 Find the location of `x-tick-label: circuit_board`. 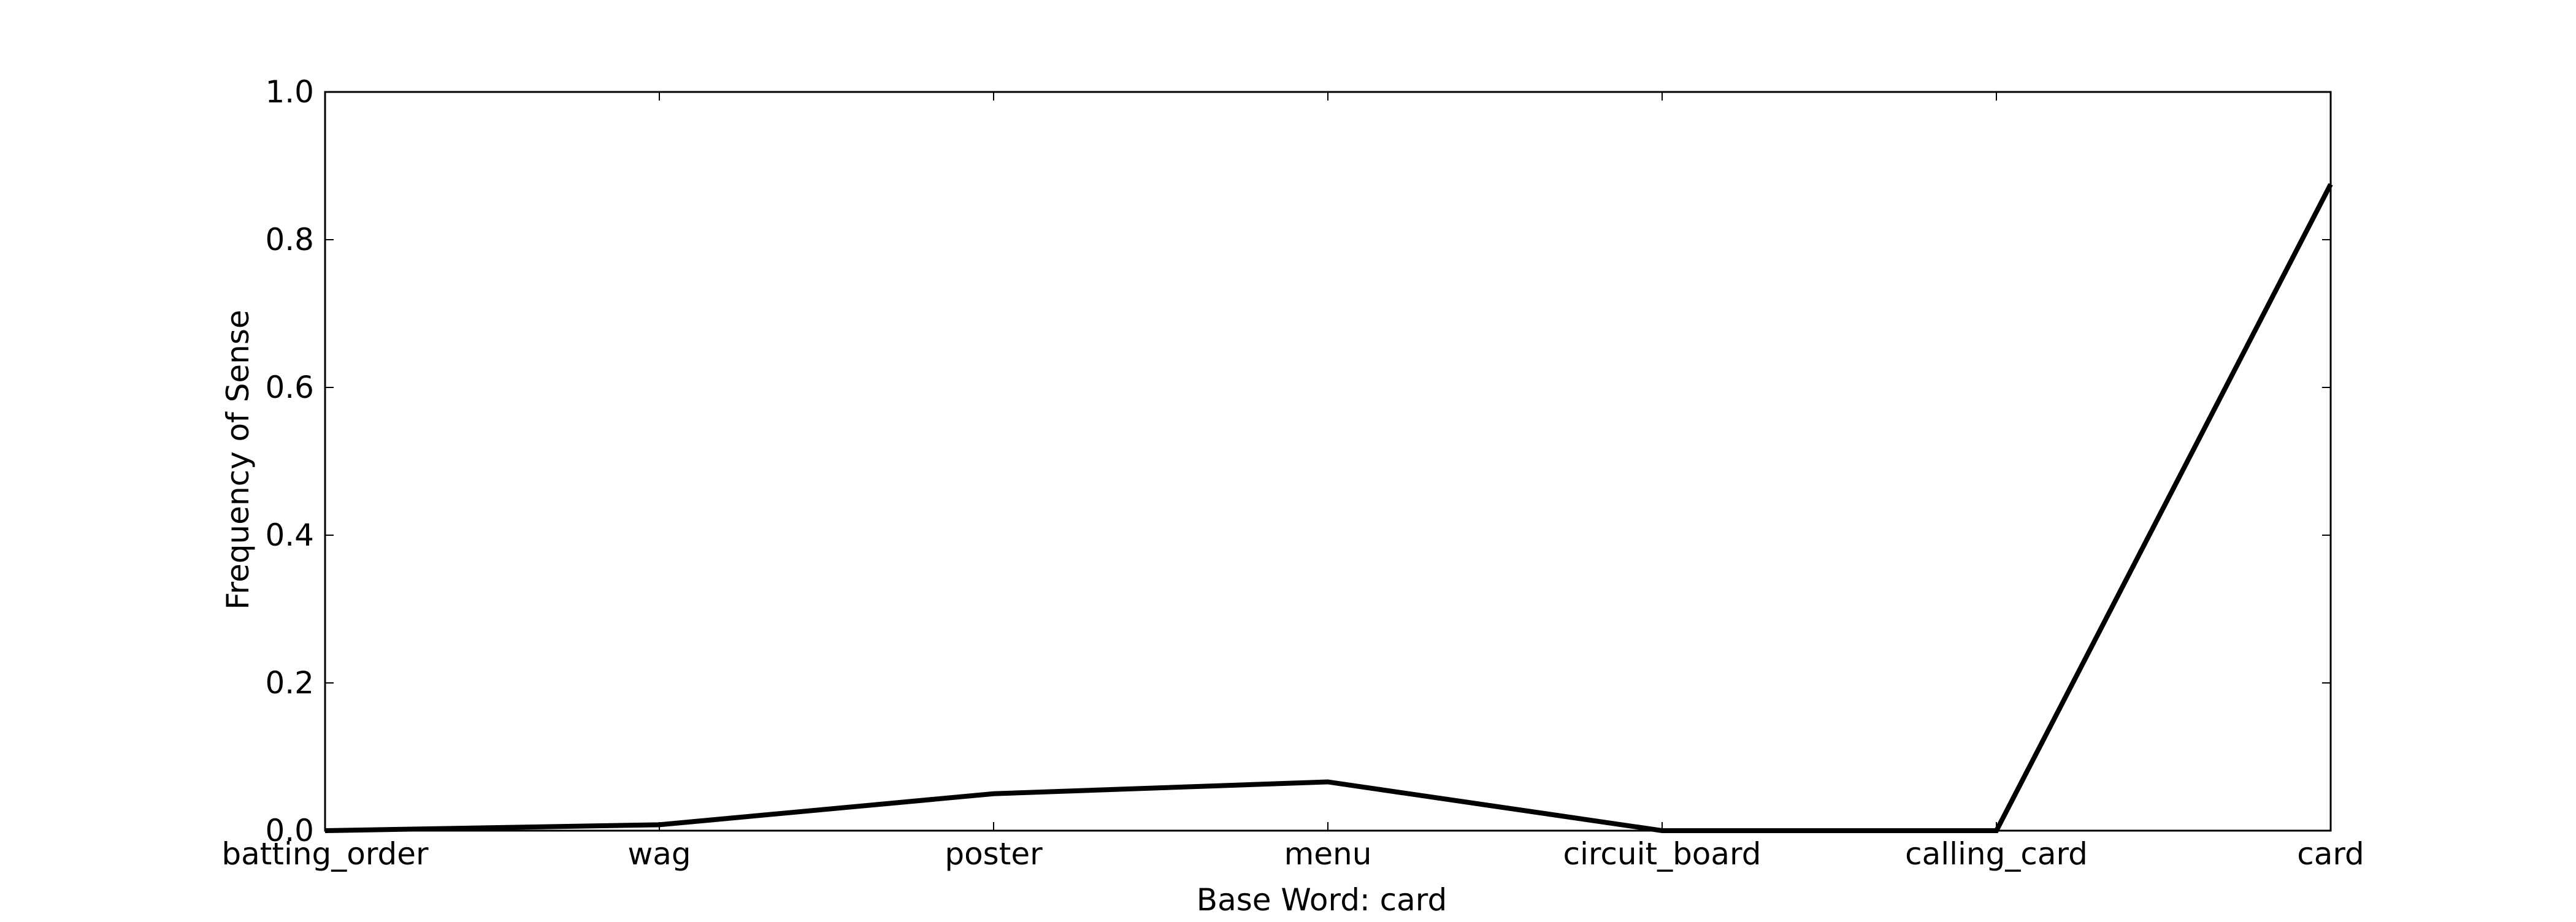

x-tick-label: circuit_board is located at coordinates (1662, 854).